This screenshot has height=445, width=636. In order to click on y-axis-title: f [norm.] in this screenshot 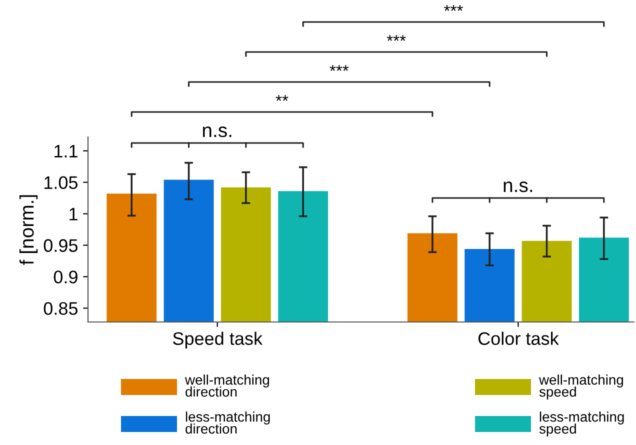, I will do `click(28, 230)`.